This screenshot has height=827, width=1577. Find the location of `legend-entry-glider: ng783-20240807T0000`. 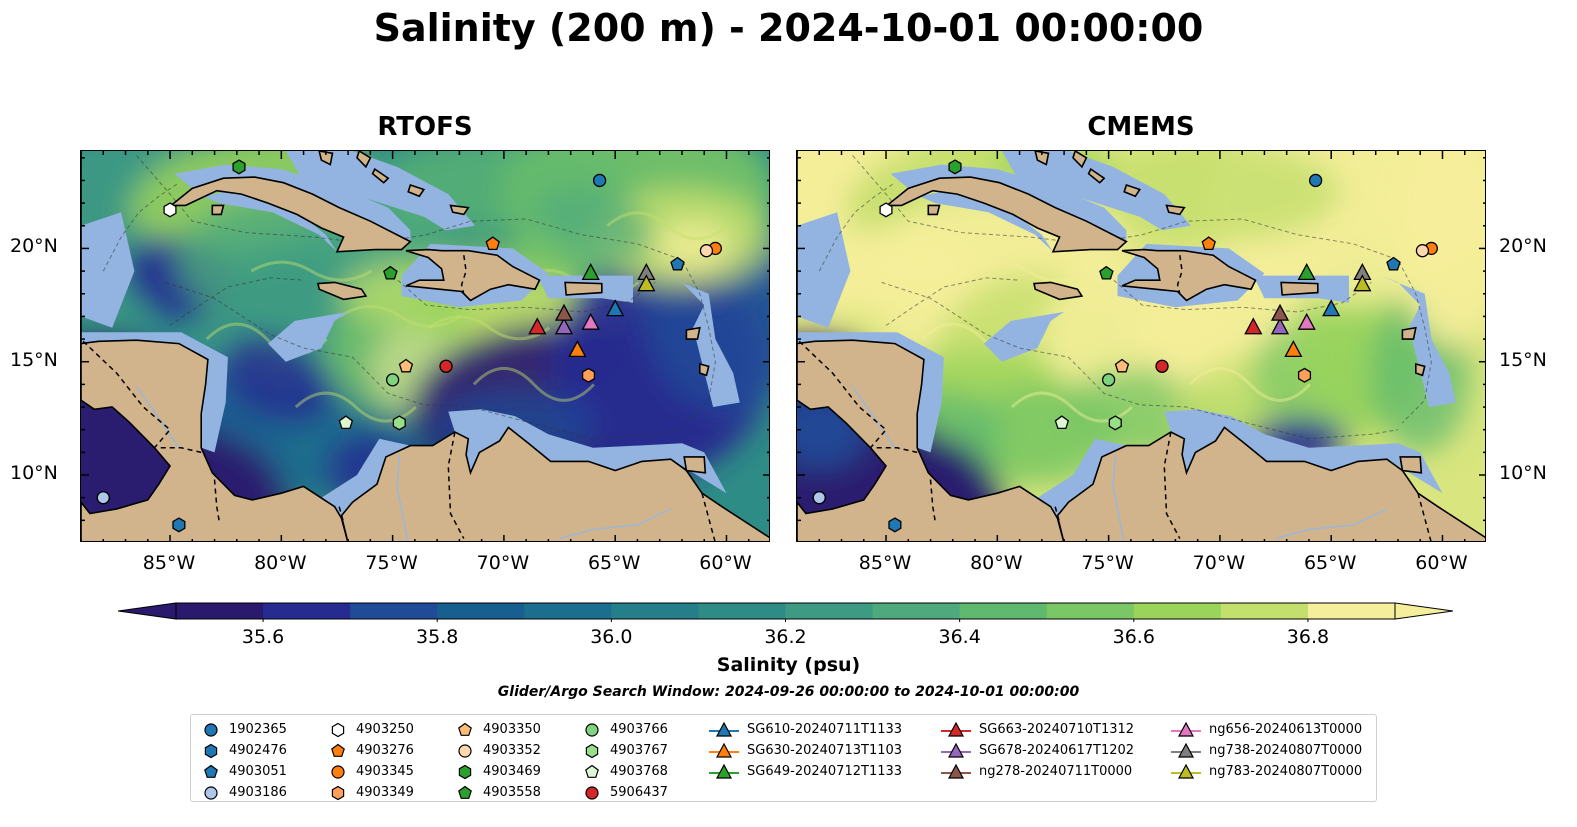

legend-entry-glider: ng783-20240807T0000 is located at coordinates (1266, 771).